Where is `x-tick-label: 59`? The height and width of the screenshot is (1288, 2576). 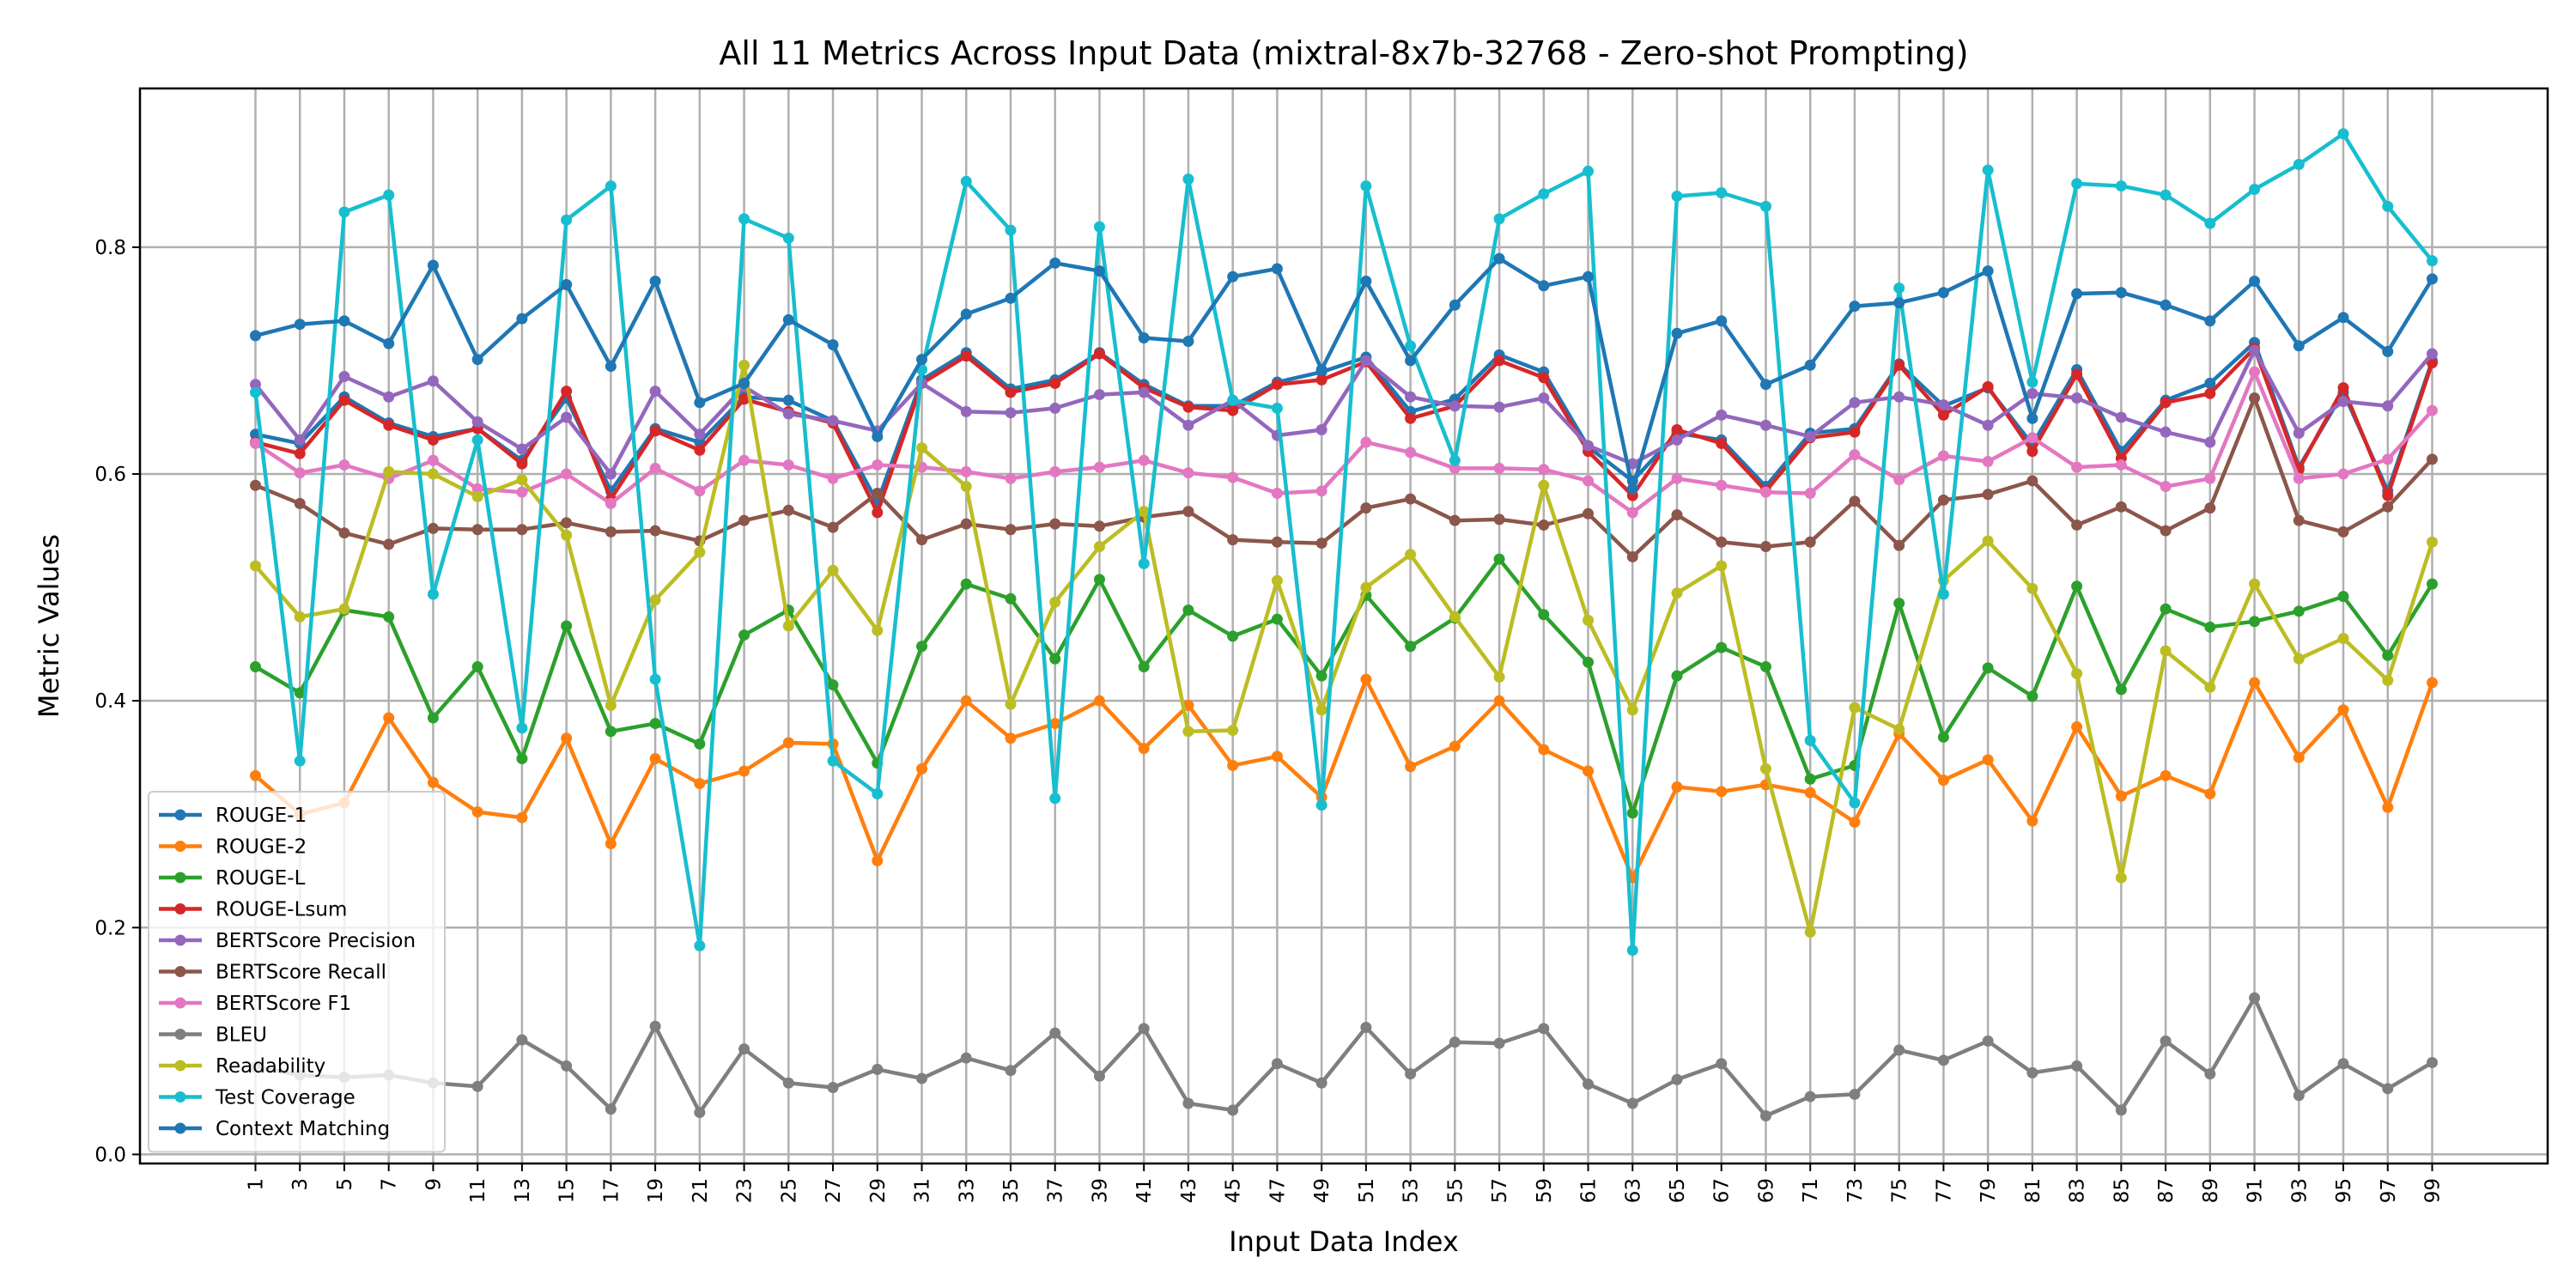 x-tick-label: 59 is located at coordinates (1545, 1191).